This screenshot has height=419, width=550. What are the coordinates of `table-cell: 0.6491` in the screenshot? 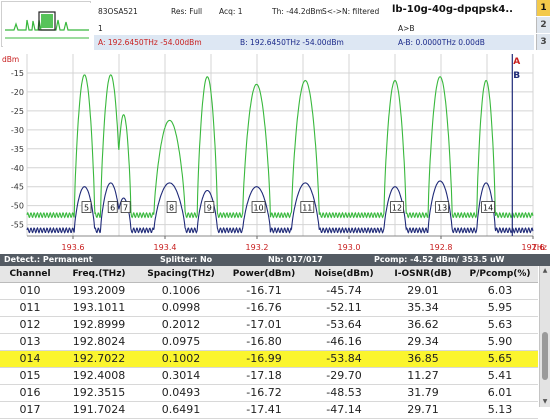 It's located at (181, 410).